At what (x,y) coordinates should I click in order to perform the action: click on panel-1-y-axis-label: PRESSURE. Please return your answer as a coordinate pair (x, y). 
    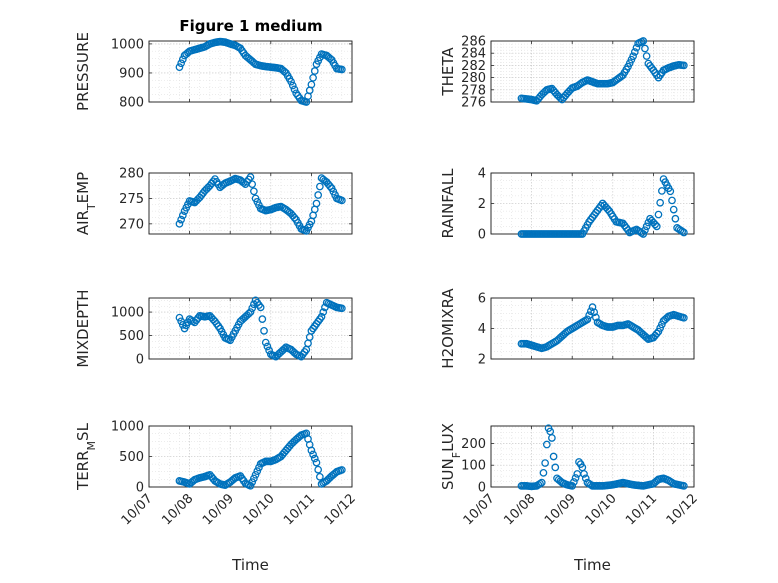
    Looking at the image, I should click on (83, 71).